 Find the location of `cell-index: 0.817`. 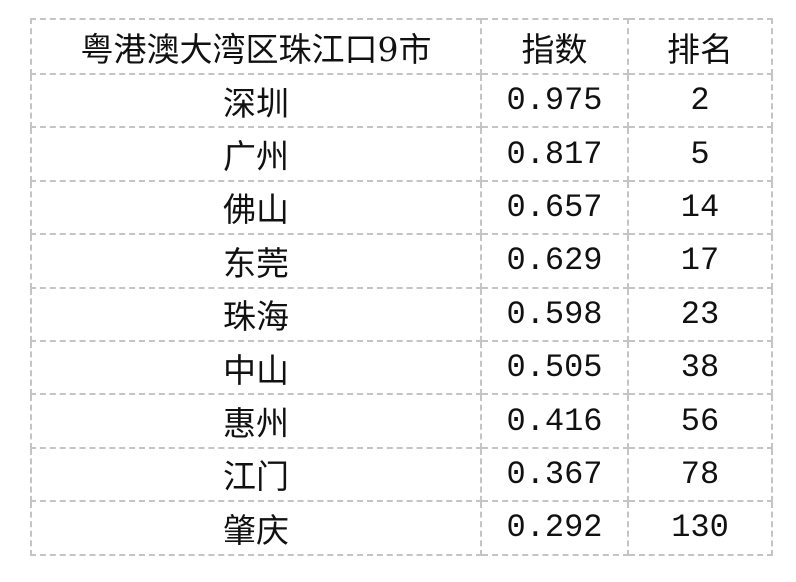

cell-index: 0.817 is located at coordinates (554, 154).